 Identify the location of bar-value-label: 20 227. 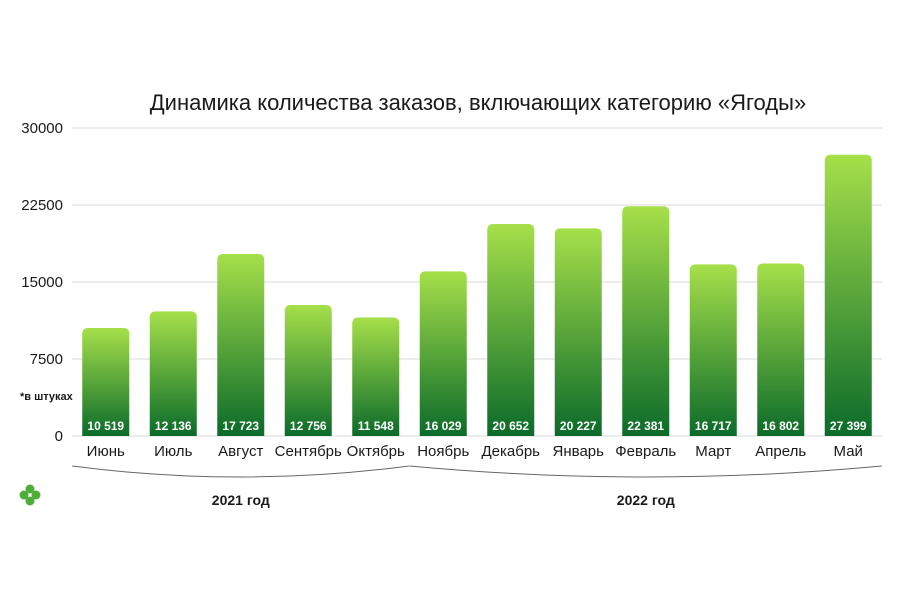
(578, 426).